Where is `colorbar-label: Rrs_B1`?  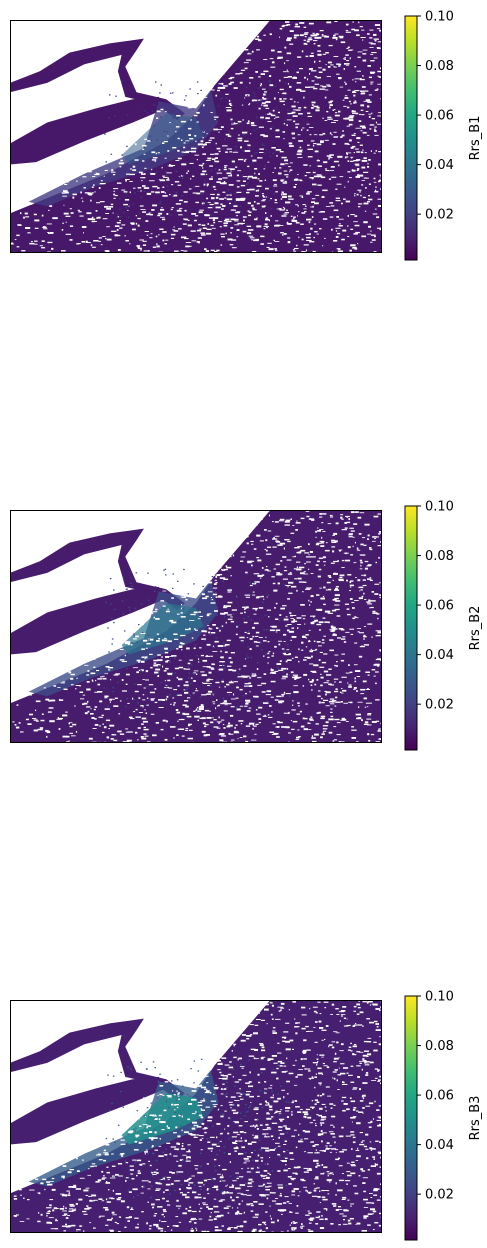
colorbar-label: Rrs_B1 is located at coordinates (475, 138).